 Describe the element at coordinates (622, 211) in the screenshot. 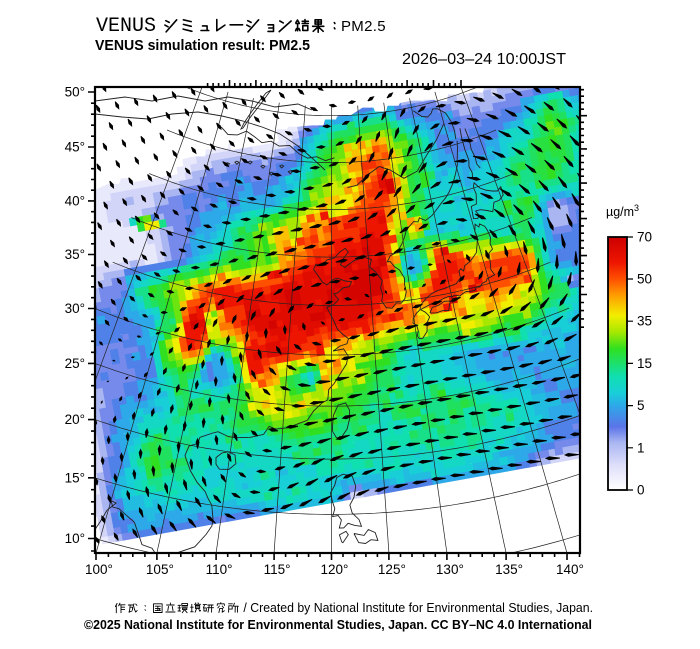

I see `svg-text: µg/m3` at that location.